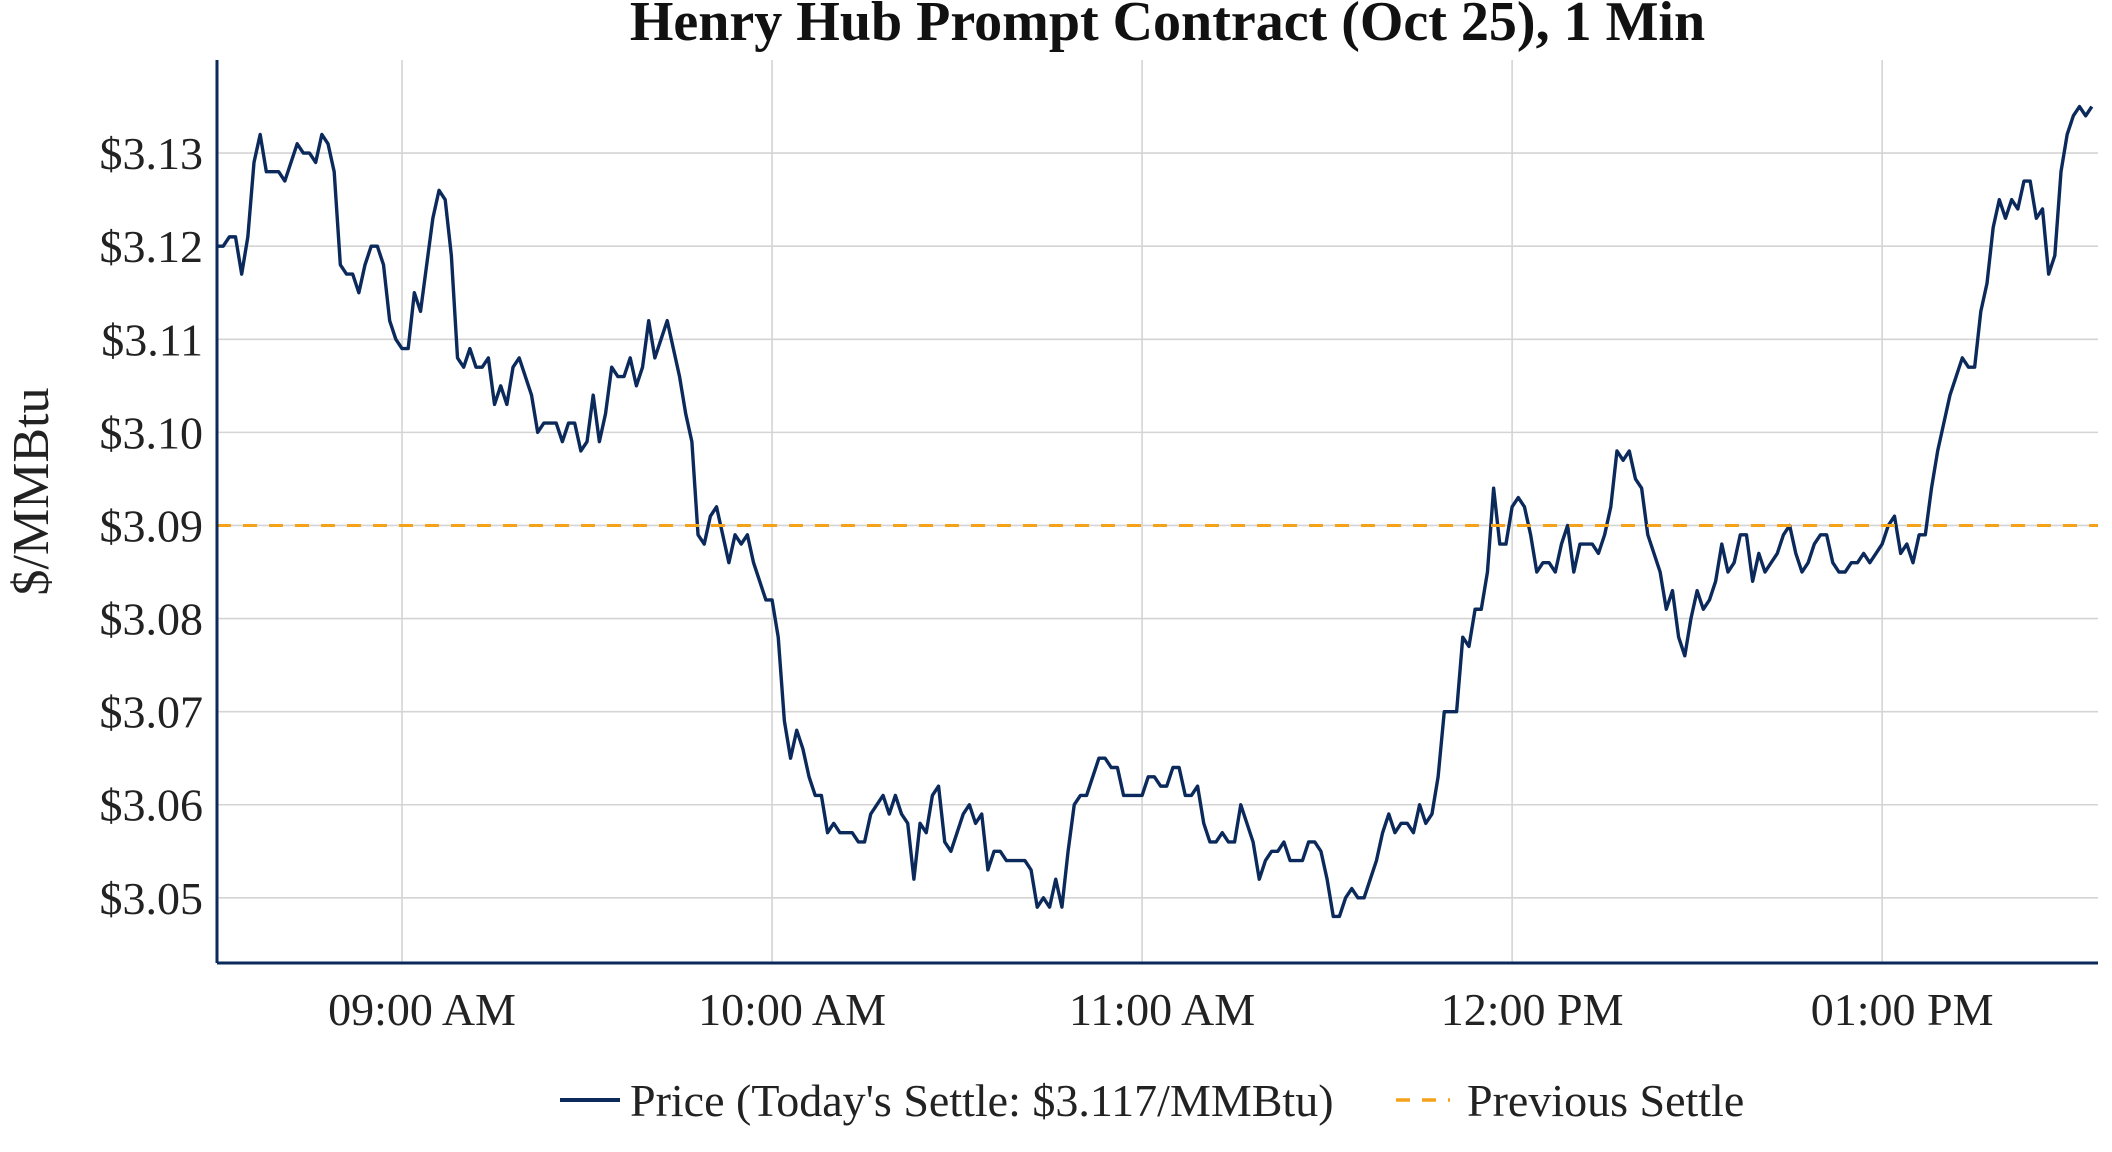  Describe the element at coordinates (31, 491) in the screenshot. I see `y-axis-title: $/MMBtu` at that location.